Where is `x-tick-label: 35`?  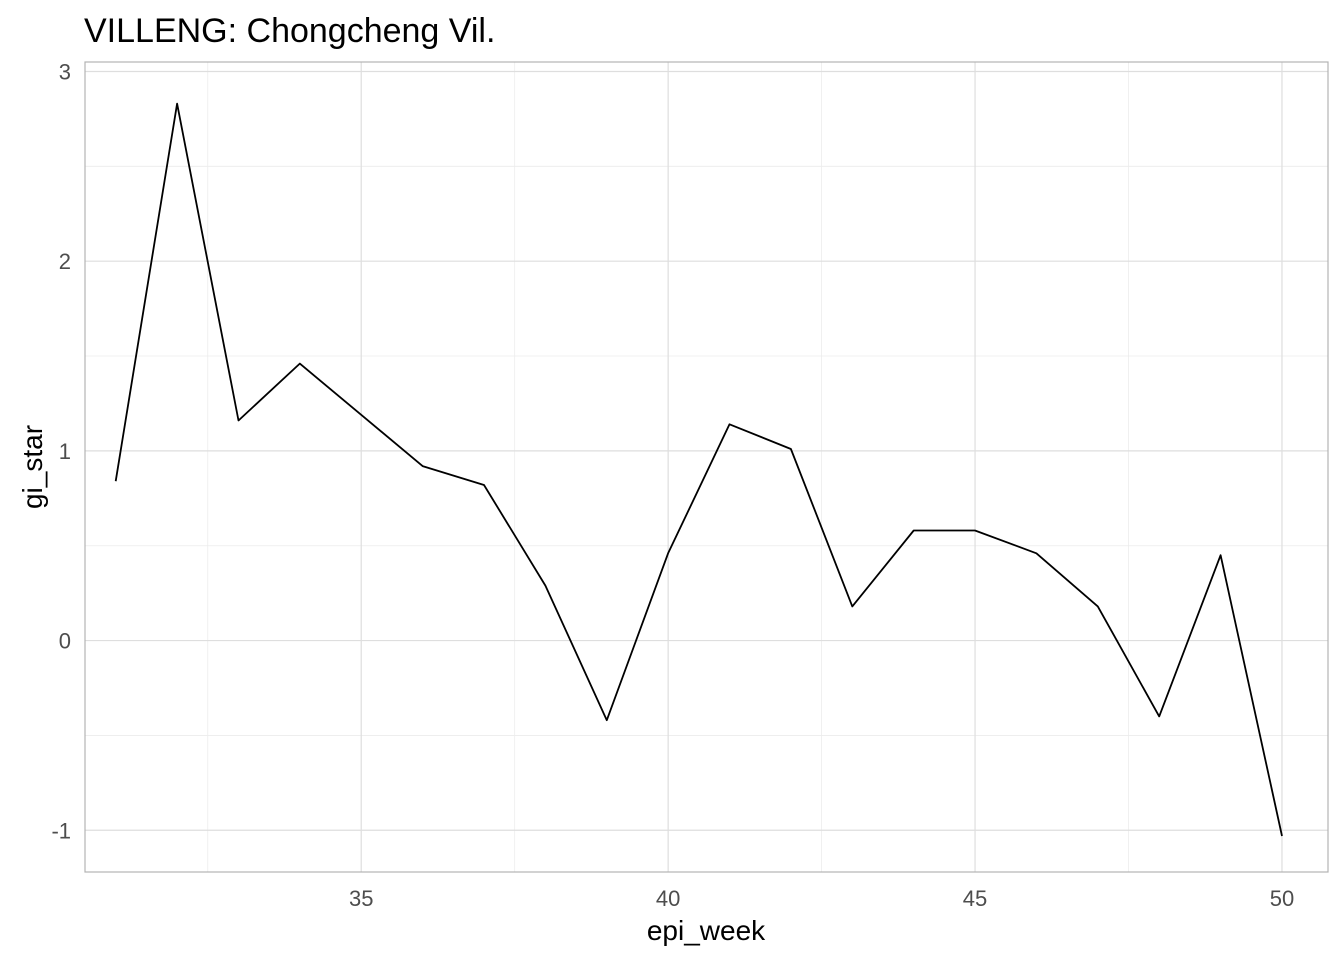 x-tick-label: 35 is located at coordinates (361, 898).